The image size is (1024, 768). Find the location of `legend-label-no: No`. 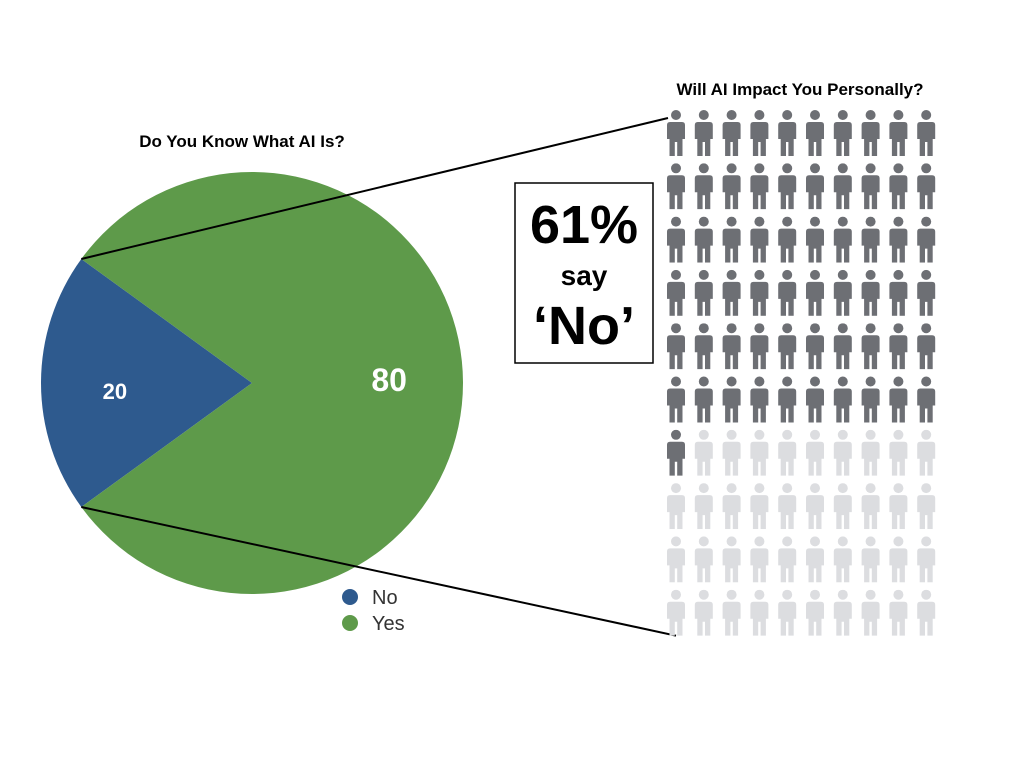

legend-label-no: No is located at coordinates (385, 598).